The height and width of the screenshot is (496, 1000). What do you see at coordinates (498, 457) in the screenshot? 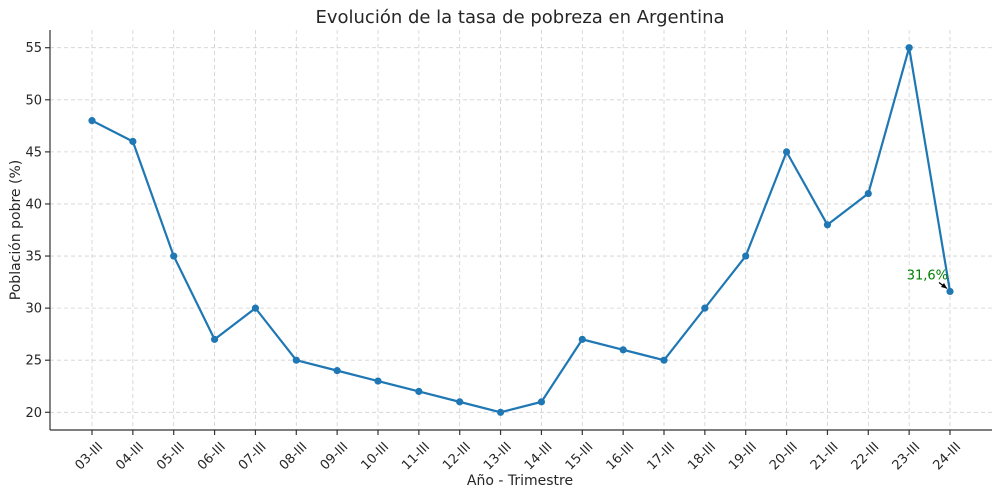
I see `x-tick-label: 13-III` at bounding box center [498, 457].